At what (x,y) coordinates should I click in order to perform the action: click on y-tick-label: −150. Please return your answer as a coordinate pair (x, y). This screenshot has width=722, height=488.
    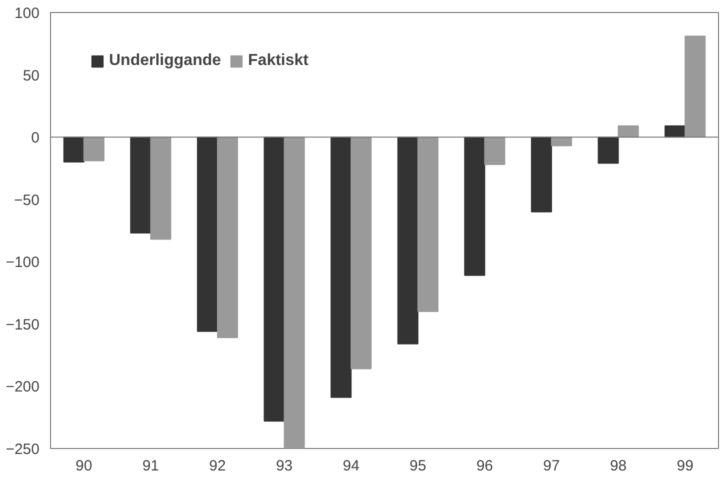
    Looking at the image, I should click on (23, 325).